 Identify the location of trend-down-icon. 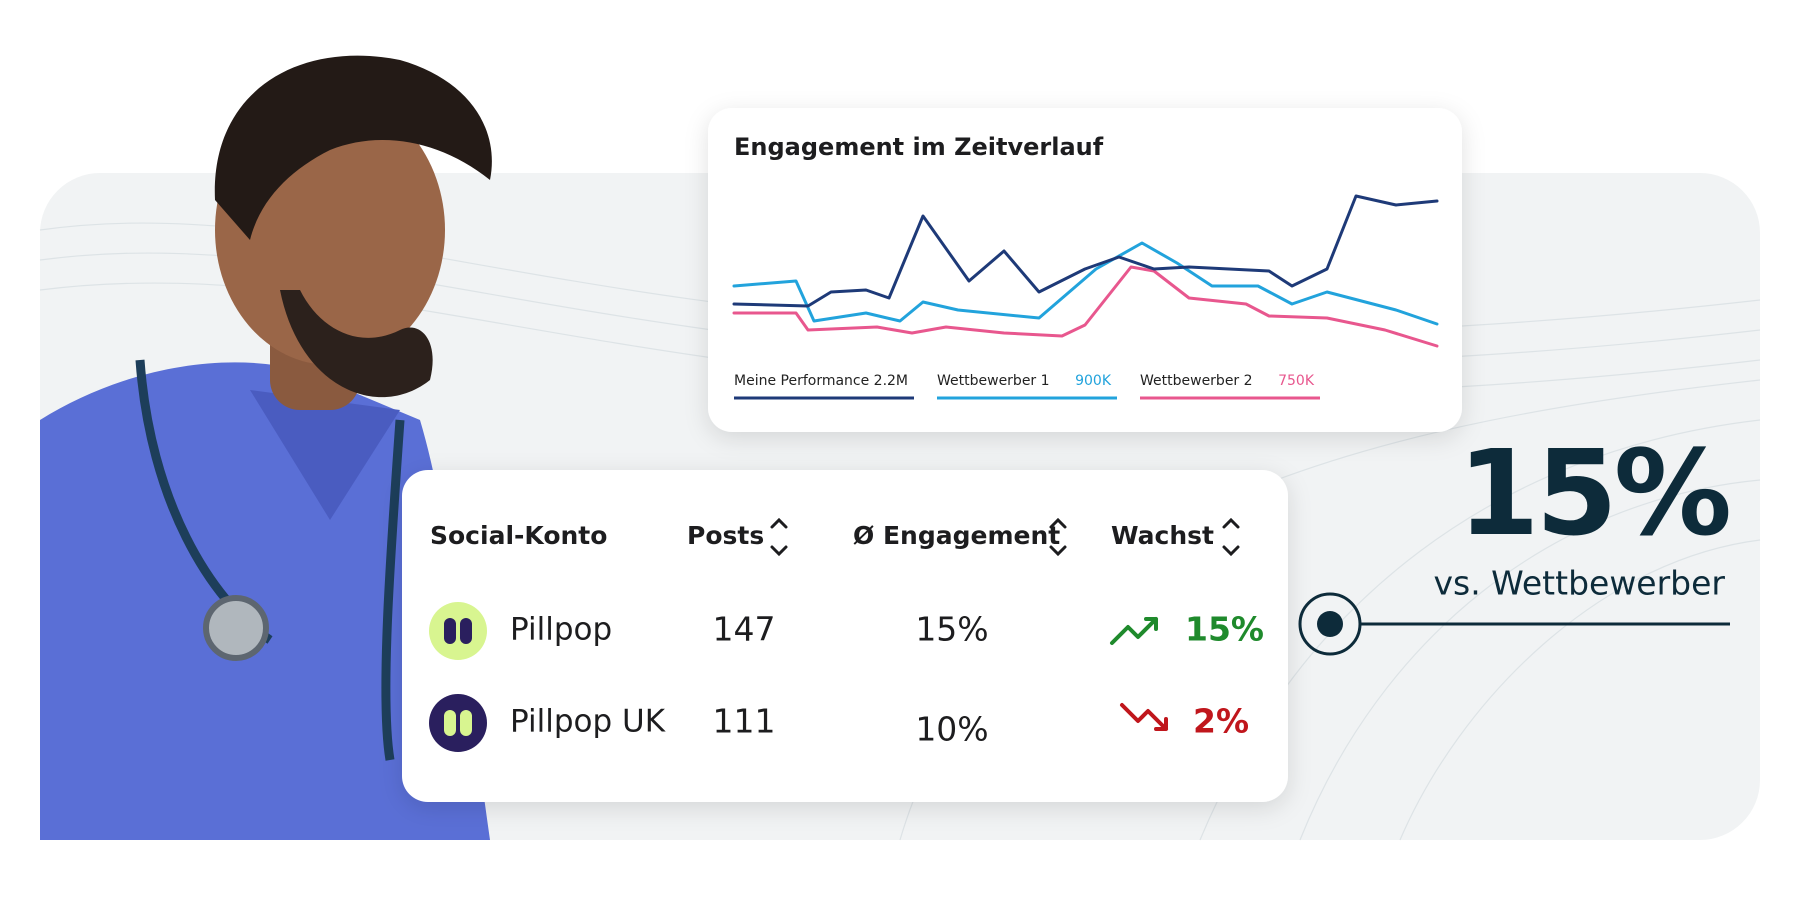
(1144, 717).